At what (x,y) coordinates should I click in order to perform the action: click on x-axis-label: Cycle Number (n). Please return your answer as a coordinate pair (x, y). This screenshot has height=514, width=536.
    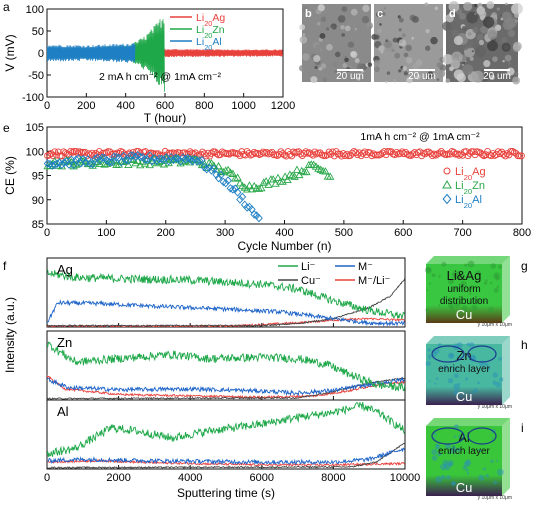
    Looking at the image, I should click on (284, 246).